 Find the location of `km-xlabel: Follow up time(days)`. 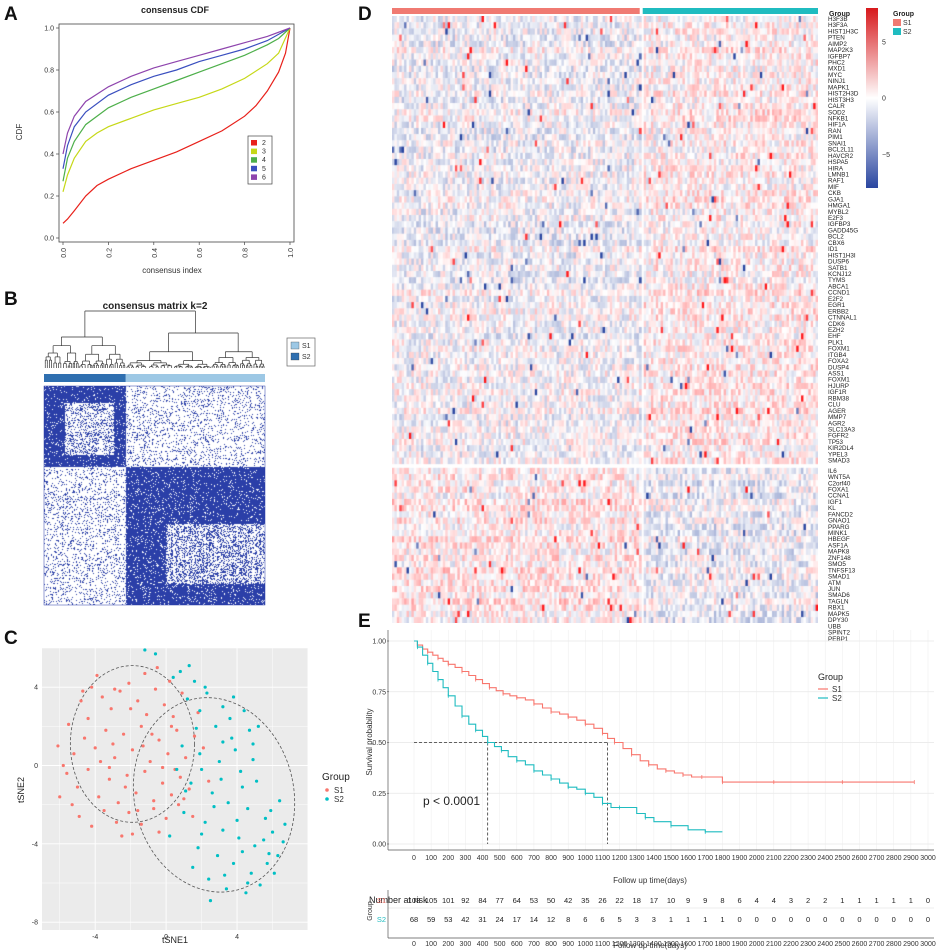

km-xlabel: Follow up time(days) is located at coordinates (650, 880).